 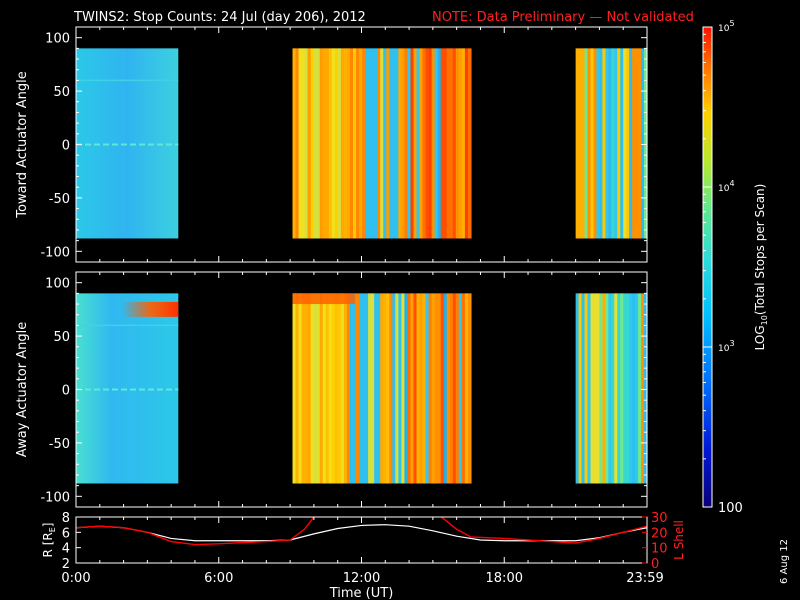 What do you see at coordinates (730, 508) in the screenshot?
I see `colorbar-tick-label: 100` at bounding box center [730, 508].